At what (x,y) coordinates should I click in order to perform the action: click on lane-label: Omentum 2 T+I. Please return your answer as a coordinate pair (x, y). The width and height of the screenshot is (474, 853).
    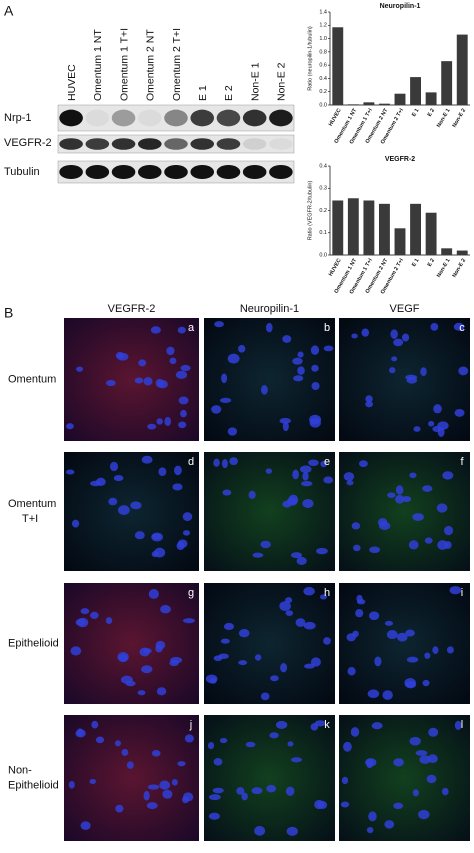
    Looking at the image, I should click on (177, 64).